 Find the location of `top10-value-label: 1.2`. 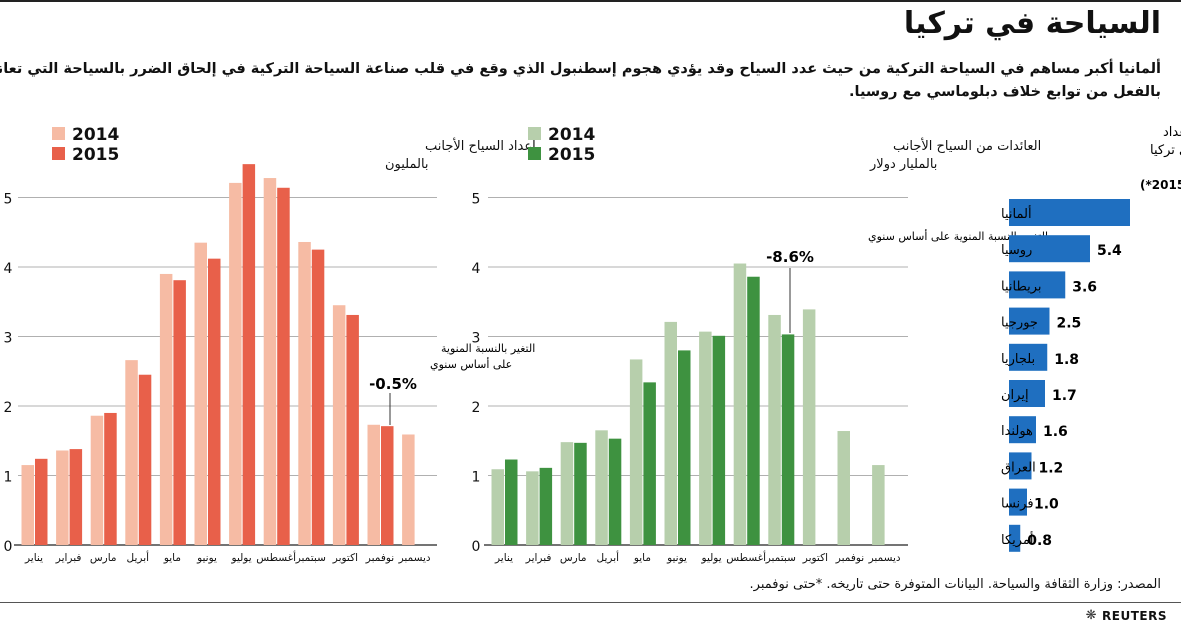

top10-value-label: 1.2 is located at coordinates (1051, 468).